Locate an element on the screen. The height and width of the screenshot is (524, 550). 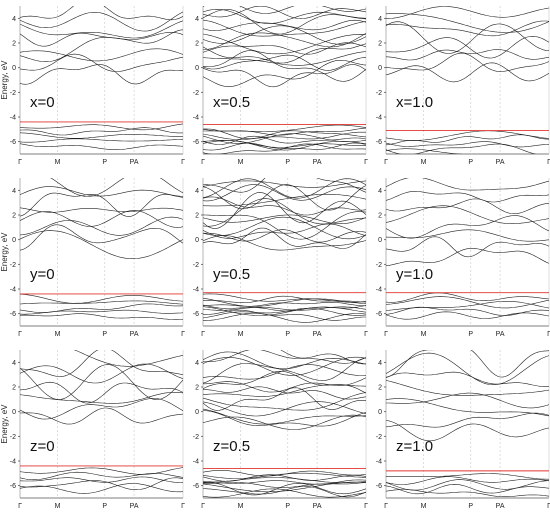
panel-label: x=0 is located at coordinates (42, 102).